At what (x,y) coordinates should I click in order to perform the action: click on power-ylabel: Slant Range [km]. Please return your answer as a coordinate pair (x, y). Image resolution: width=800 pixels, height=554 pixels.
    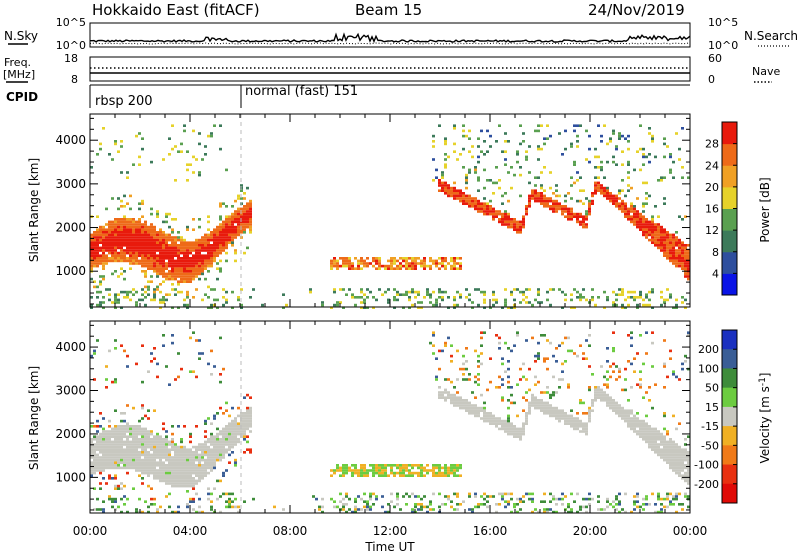
    Looking at the image, I should click on (34, 210).